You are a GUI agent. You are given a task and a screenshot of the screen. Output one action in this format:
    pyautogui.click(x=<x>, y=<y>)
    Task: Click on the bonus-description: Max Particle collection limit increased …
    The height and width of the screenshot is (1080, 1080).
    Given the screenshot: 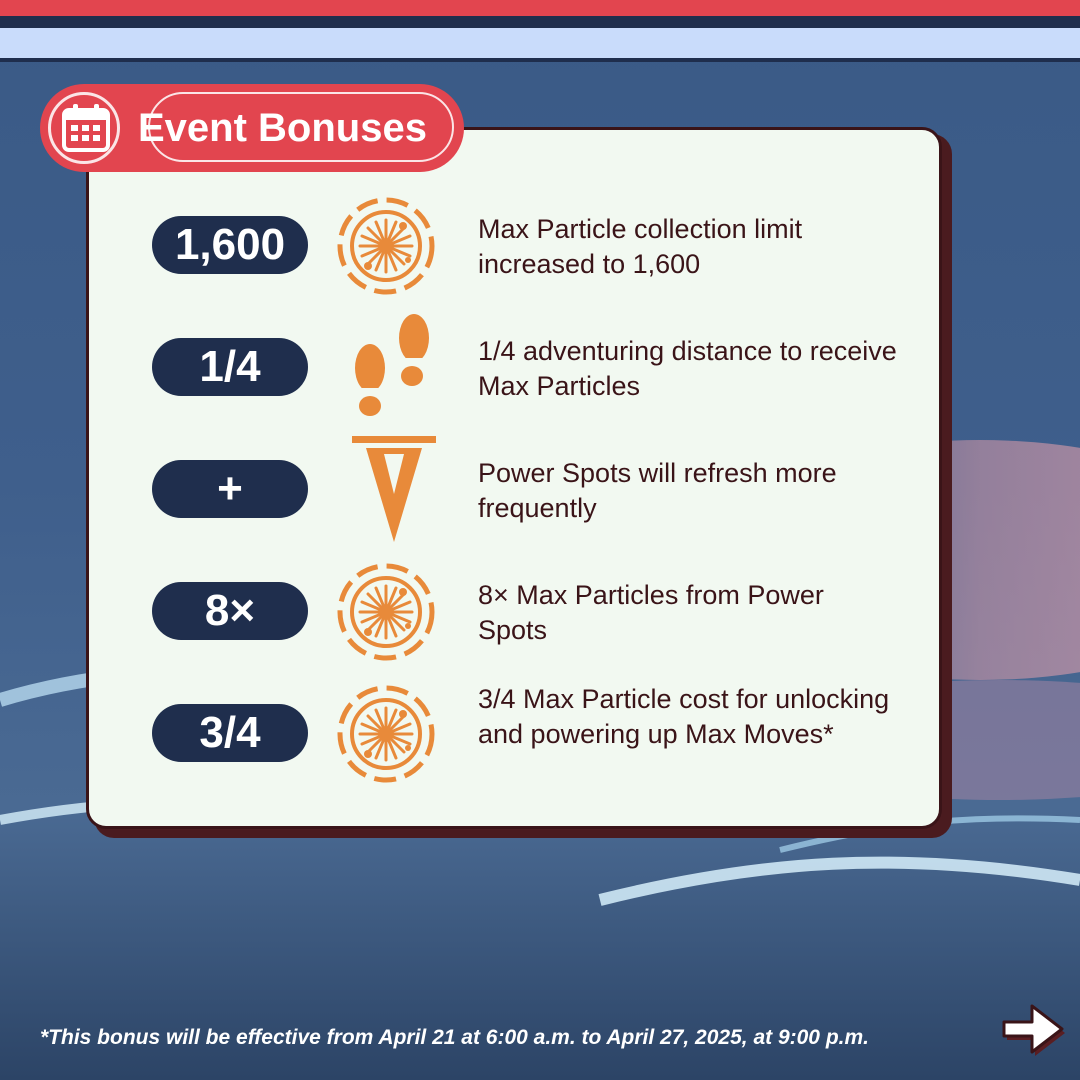 What is the action you would take?
    pyautogui.click(x=640, y=246)
    